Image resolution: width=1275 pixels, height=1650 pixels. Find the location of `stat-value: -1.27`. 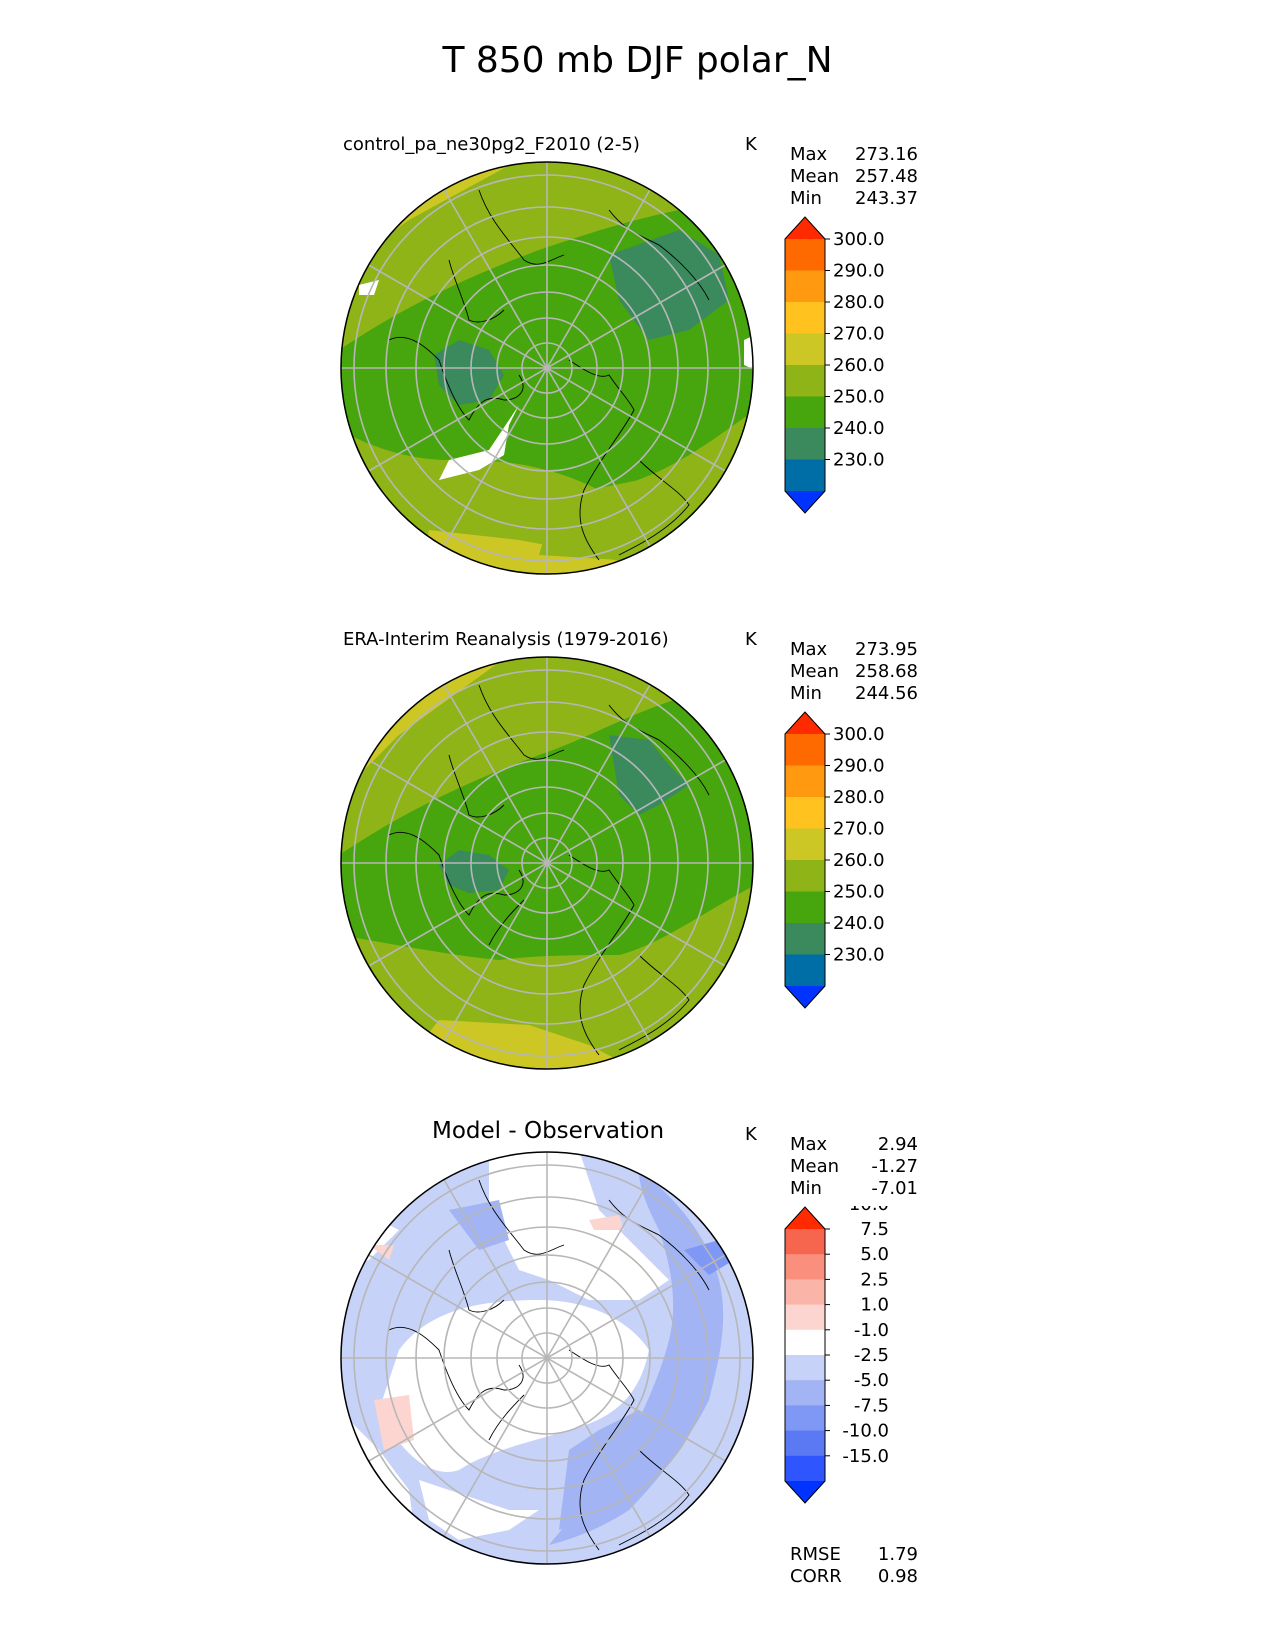

stat-value: -1.27 is located at coordinates (894, 1166).